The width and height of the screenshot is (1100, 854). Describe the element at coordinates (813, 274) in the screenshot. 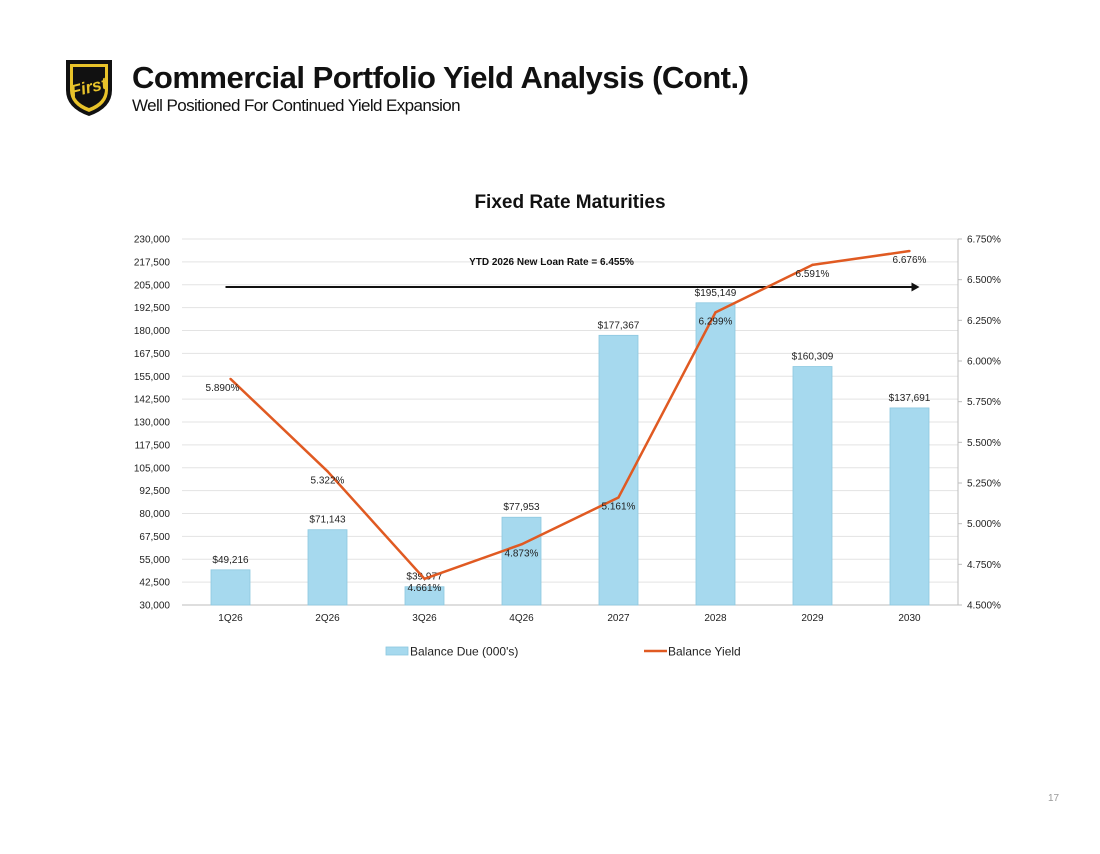

I see `yield-value-label: 6.591%` at that location.